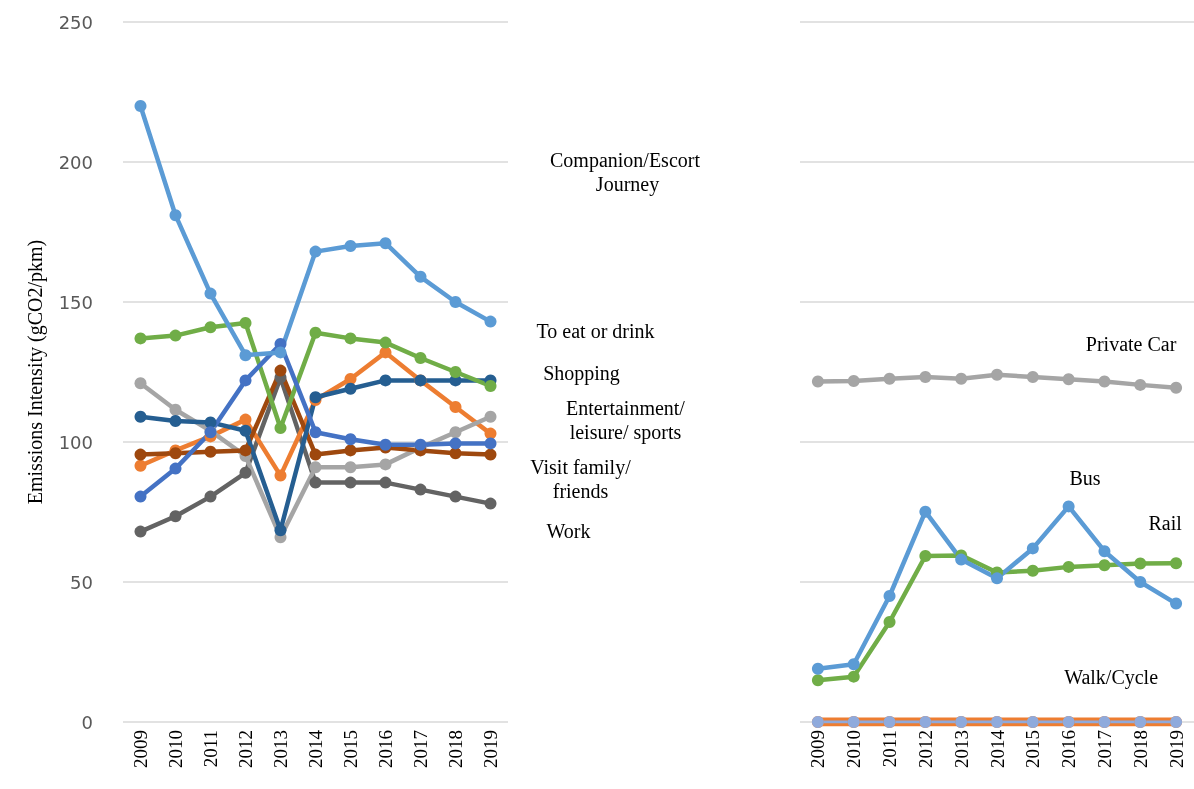 The image size is (1194, 789). I want to click on text: To eat or drink, so click(595, 331).